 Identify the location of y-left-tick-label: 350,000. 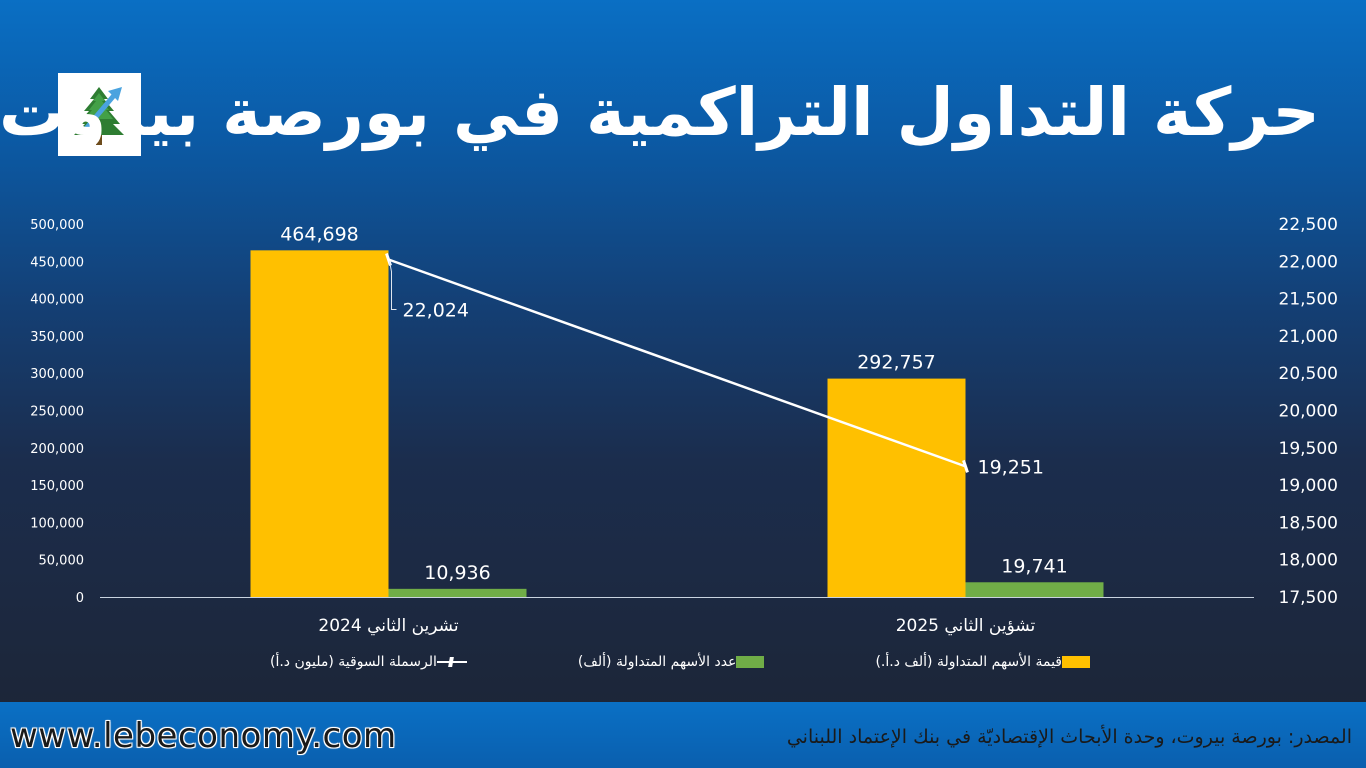
(57, 337).